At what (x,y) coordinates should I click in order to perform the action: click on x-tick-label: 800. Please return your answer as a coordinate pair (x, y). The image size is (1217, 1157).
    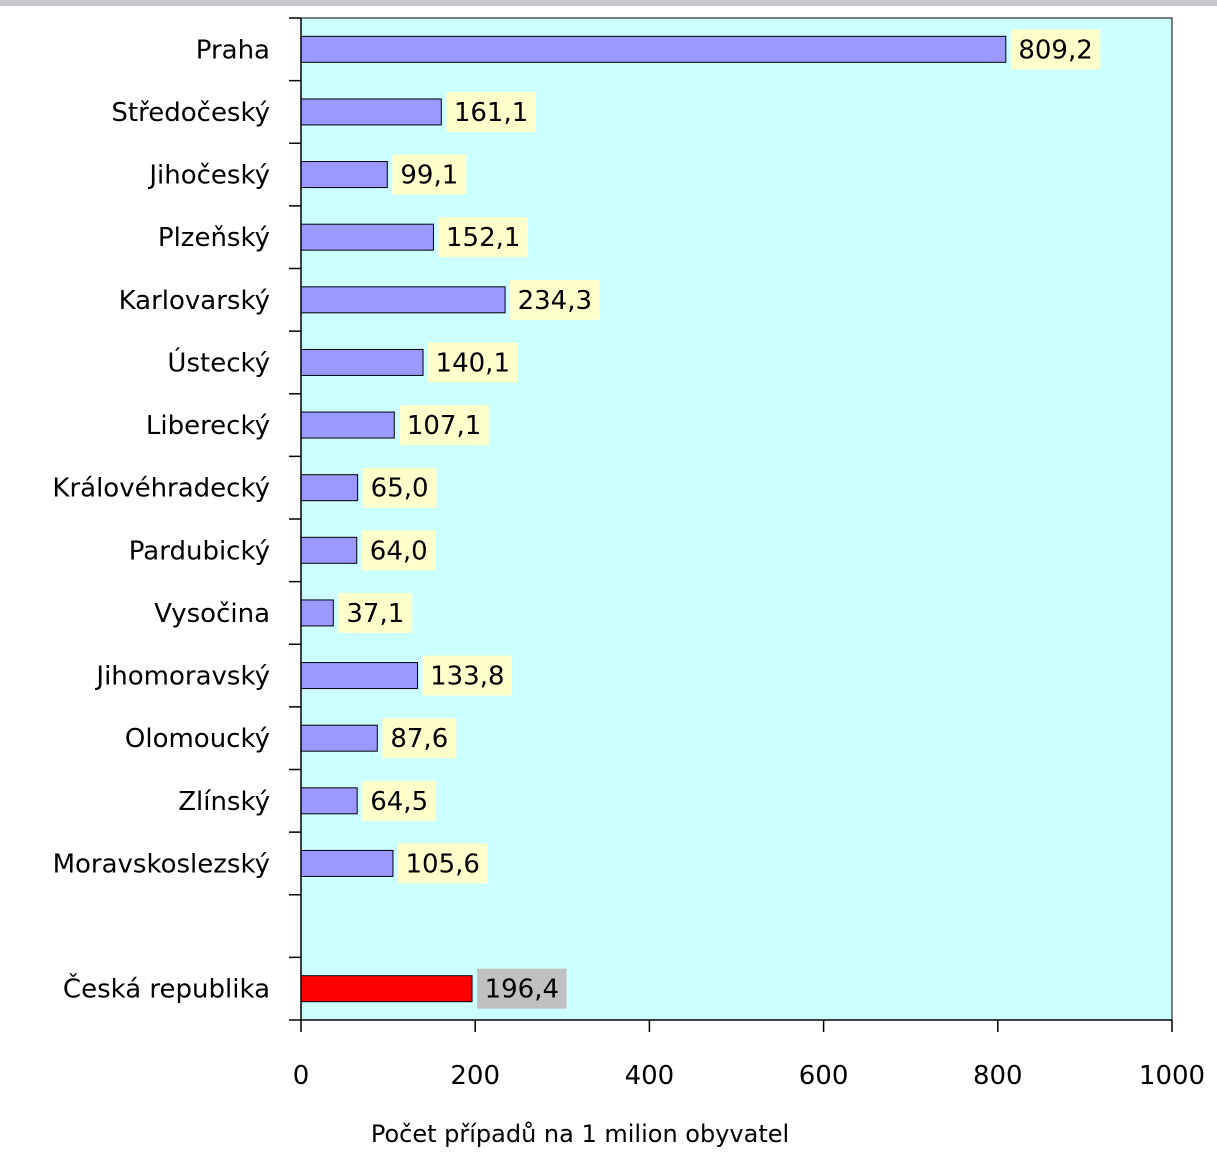
    Looking at the image, I should click on (998, 1076).